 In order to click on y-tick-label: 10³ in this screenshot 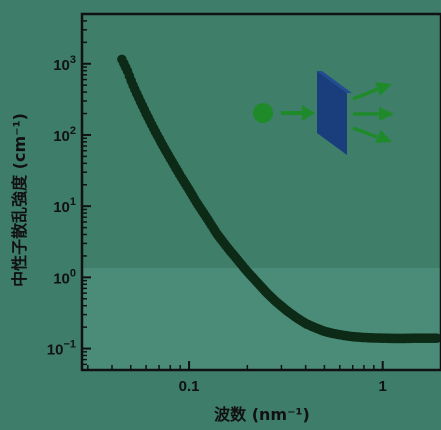, I will do `click(64, 64)`.